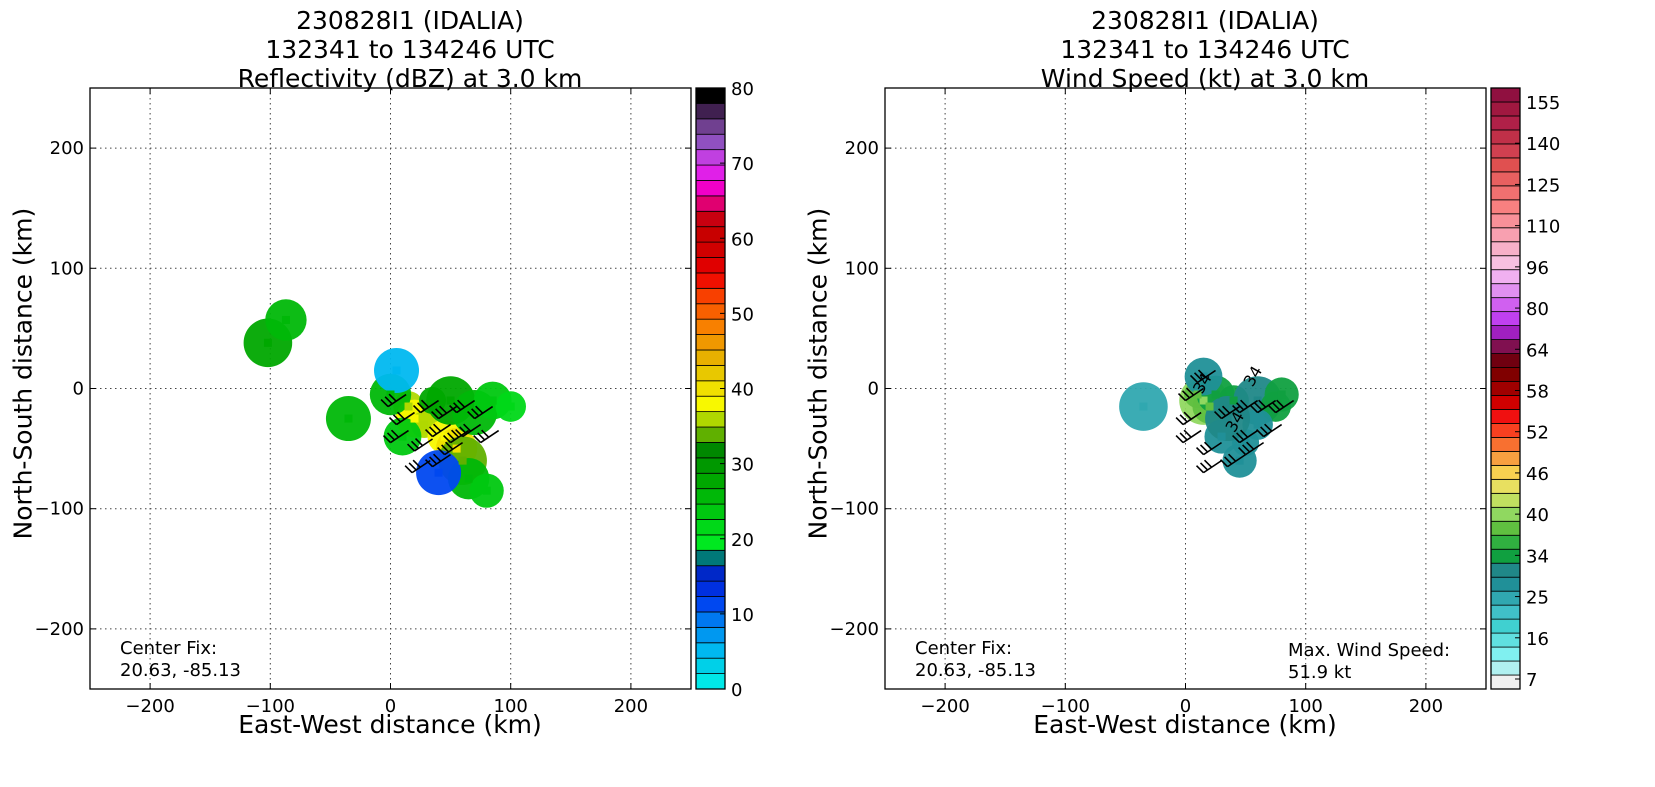 The width and height of the screenshot is (1655, 787). I want to click on title-line-3: Wind Speed (kt) at 3.0 km, so click(1205, 78).